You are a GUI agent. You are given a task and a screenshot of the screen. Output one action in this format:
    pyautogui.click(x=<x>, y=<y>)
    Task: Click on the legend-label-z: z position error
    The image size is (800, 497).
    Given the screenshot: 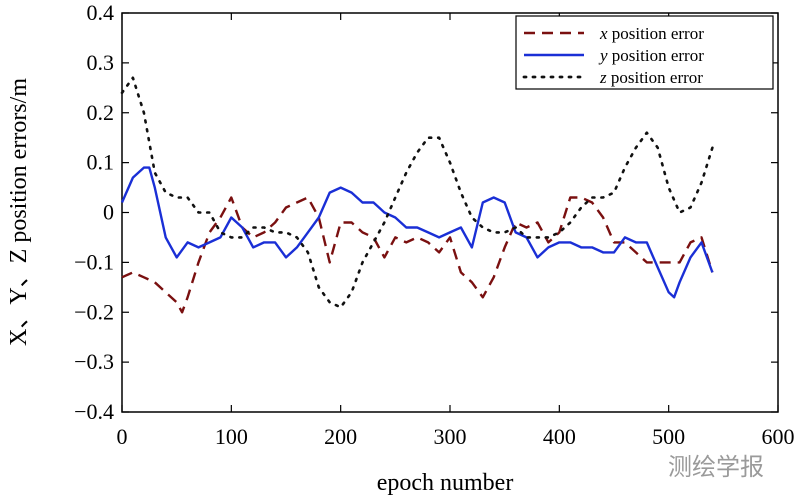 What is the action you would take?
    pyautogui.click(x=651, y=77)
    